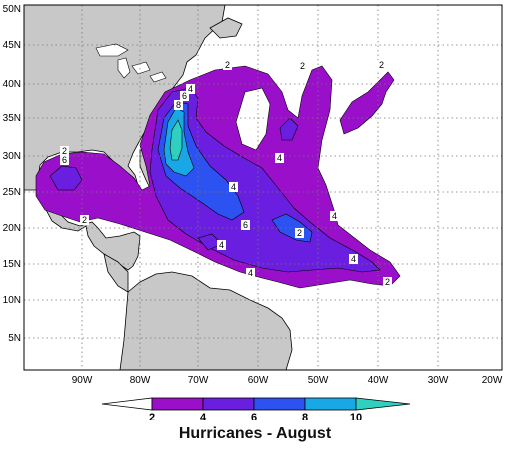 This screenshot has width=510, height=456. What do you see at coordinates (131, 63) in the screenshot?
I see `great-lakes` at bounding box center [131, 63].